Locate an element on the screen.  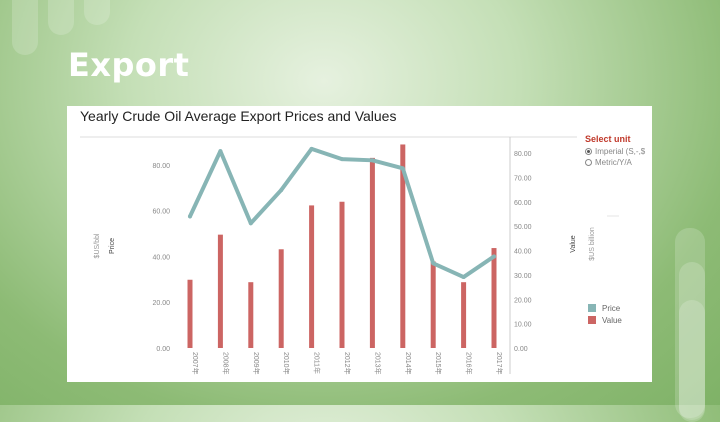
left-axis-unit: $US/bbl is located at coordinates (97, 245).